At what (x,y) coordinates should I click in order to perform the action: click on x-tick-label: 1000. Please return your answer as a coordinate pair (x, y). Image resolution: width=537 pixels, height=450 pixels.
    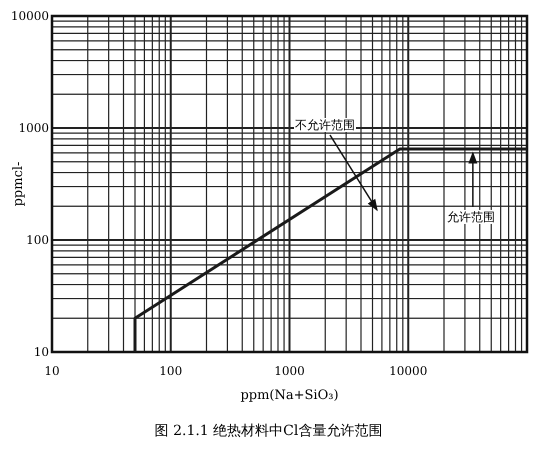
    Looking at the image, I should click on (289, 371).